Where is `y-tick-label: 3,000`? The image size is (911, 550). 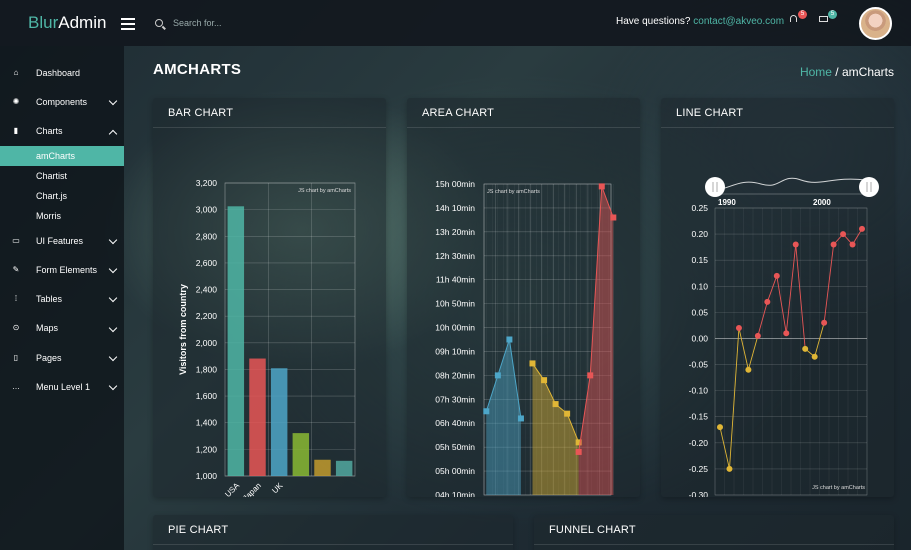 y-tick-label: 3,000 is located at coordinates (207, 210).